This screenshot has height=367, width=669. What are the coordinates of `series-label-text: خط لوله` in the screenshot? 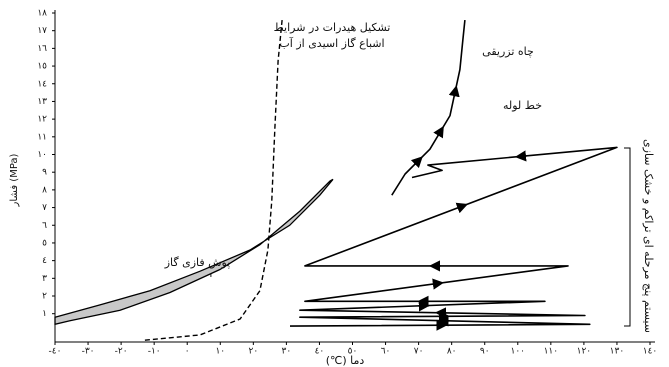 It's located at (522, 105).